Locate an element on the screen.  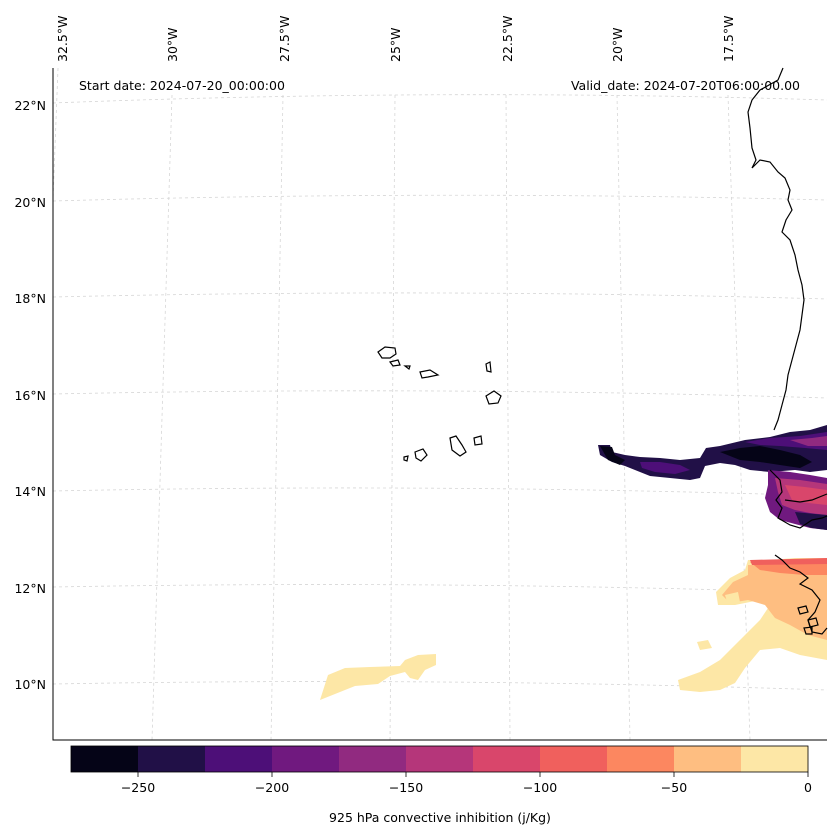
colorbar-tick-label: −250 is located at coordinates (138, 787).